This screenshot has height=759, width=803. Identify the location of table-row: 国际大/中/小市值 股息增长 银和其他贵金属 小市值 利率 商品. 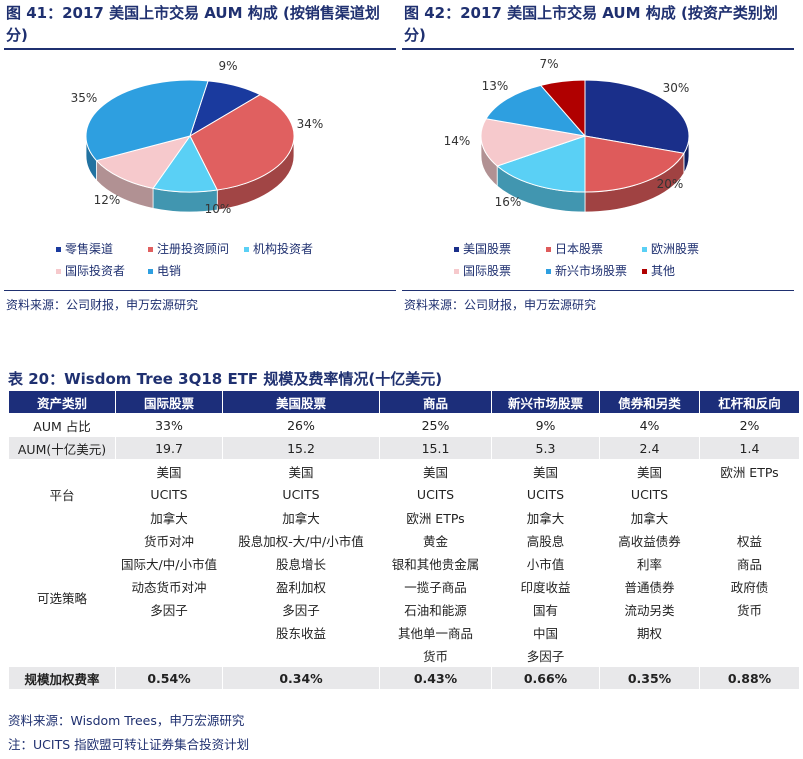
(404, 563).